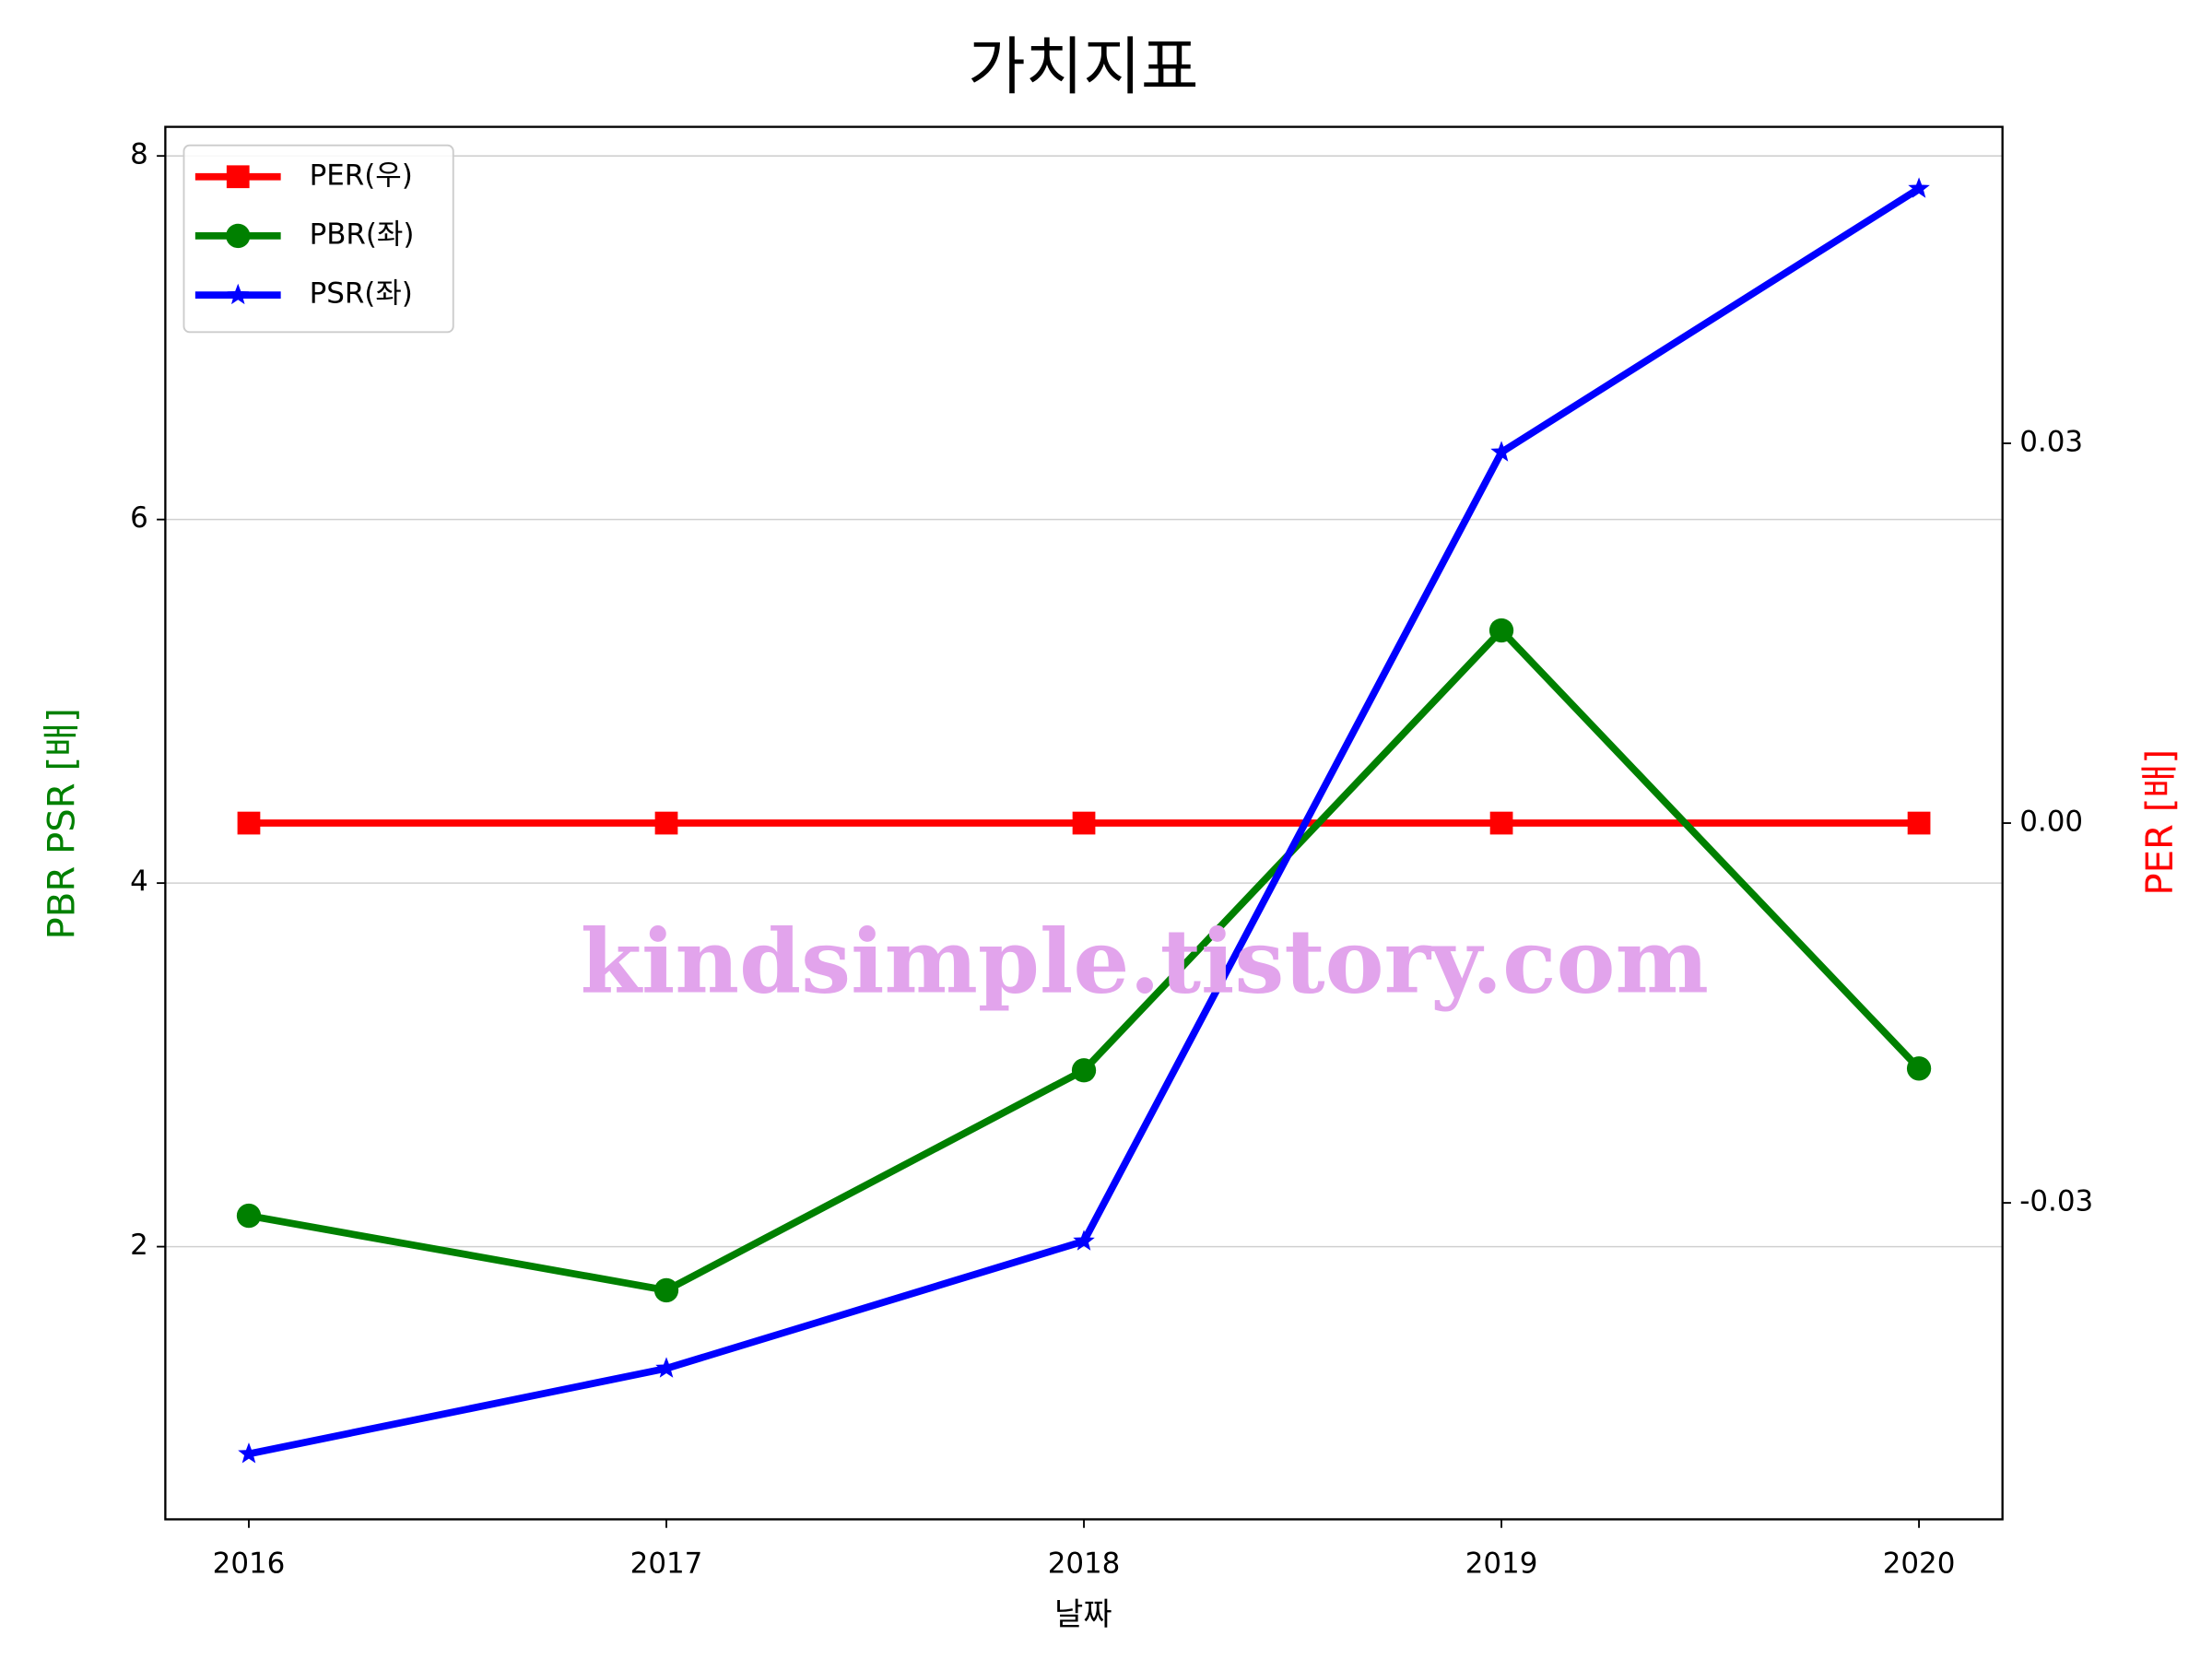 The width and height of the screenshot is (2212, 1659). What do you see at coordinates (666, 1563) in the screenshot?
I see `x-tick-label: 2017` at bounding box center [666, 1563].